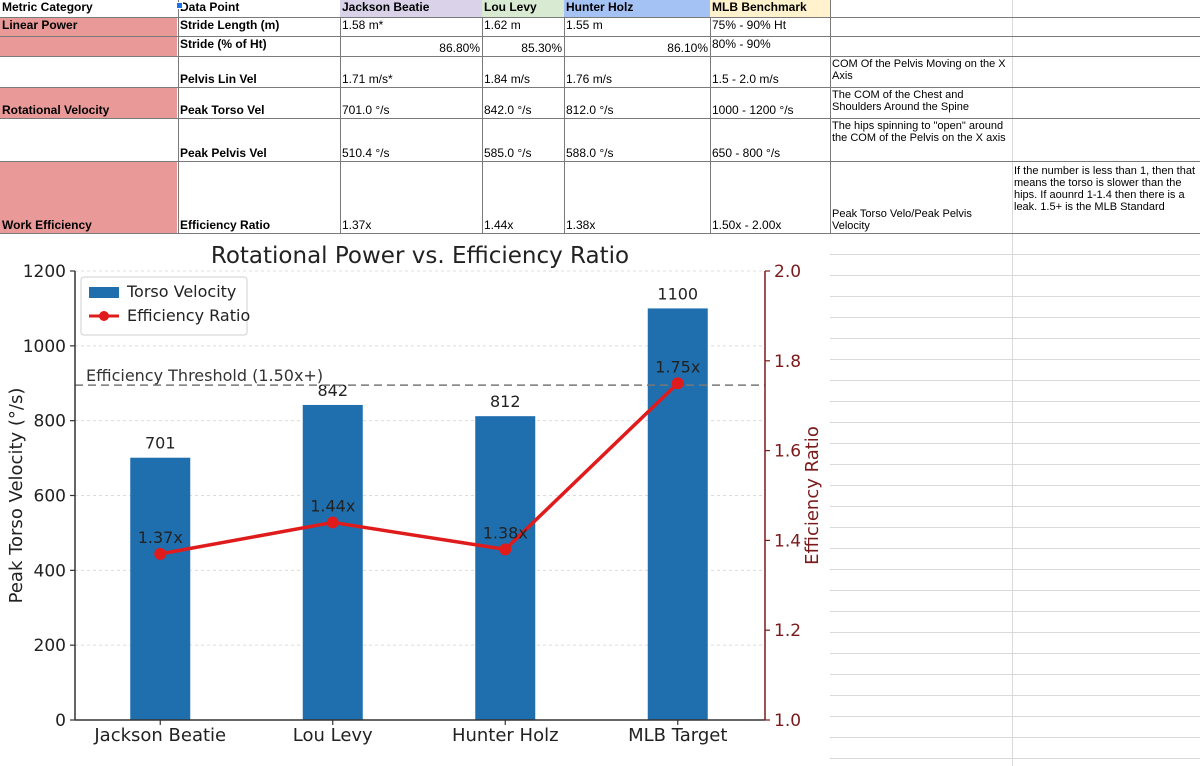 Image resolution: width=1200 pixels, height=766 pixels. What do you see at coordinates (590, 110) in the screenshot?
I see `hunter-peak-torso: 812.0 °/s` at bounding box center [590, 110].